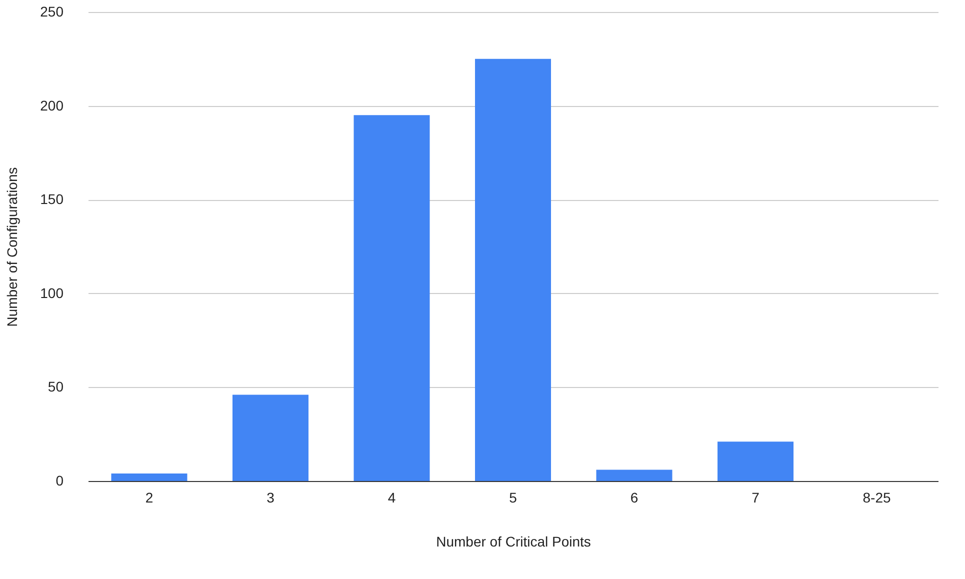 The image size is (965, 579). Describe the element at coordinates (12, 247) in the screenshot. I see `y-axis-title: Number of Configurations` at that location.